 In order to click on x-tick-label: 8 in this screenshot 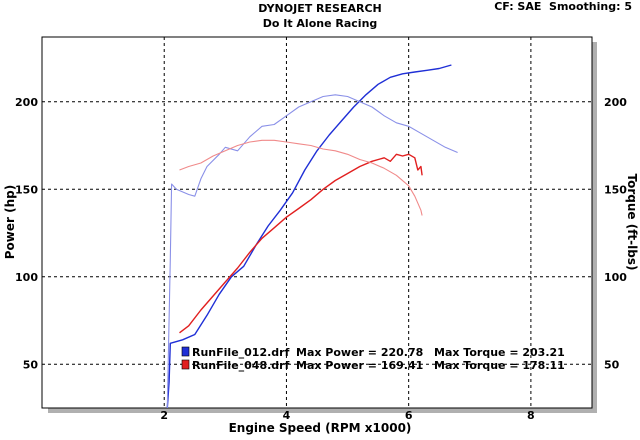, I will do `click(531, 415)`.